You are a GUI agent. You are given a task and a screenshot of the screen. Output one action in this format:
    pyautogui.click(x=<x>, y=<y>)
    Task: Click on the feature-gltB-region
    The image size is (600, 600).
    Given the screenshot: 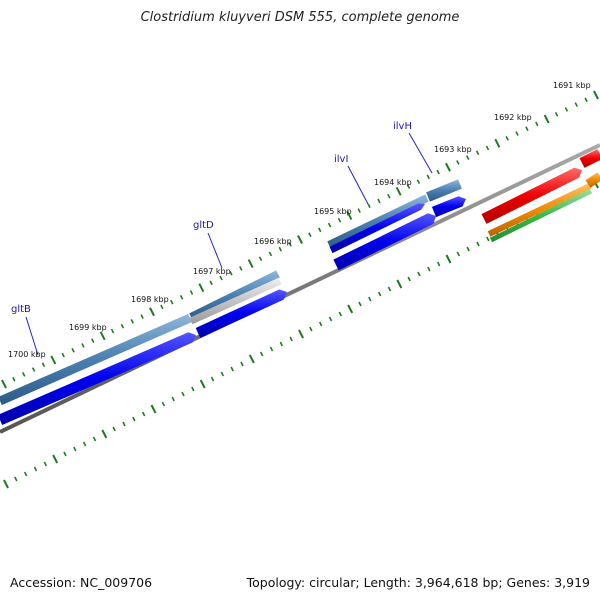 What is the action you would take?
    pyautogui.click(x=96, y=359)
    